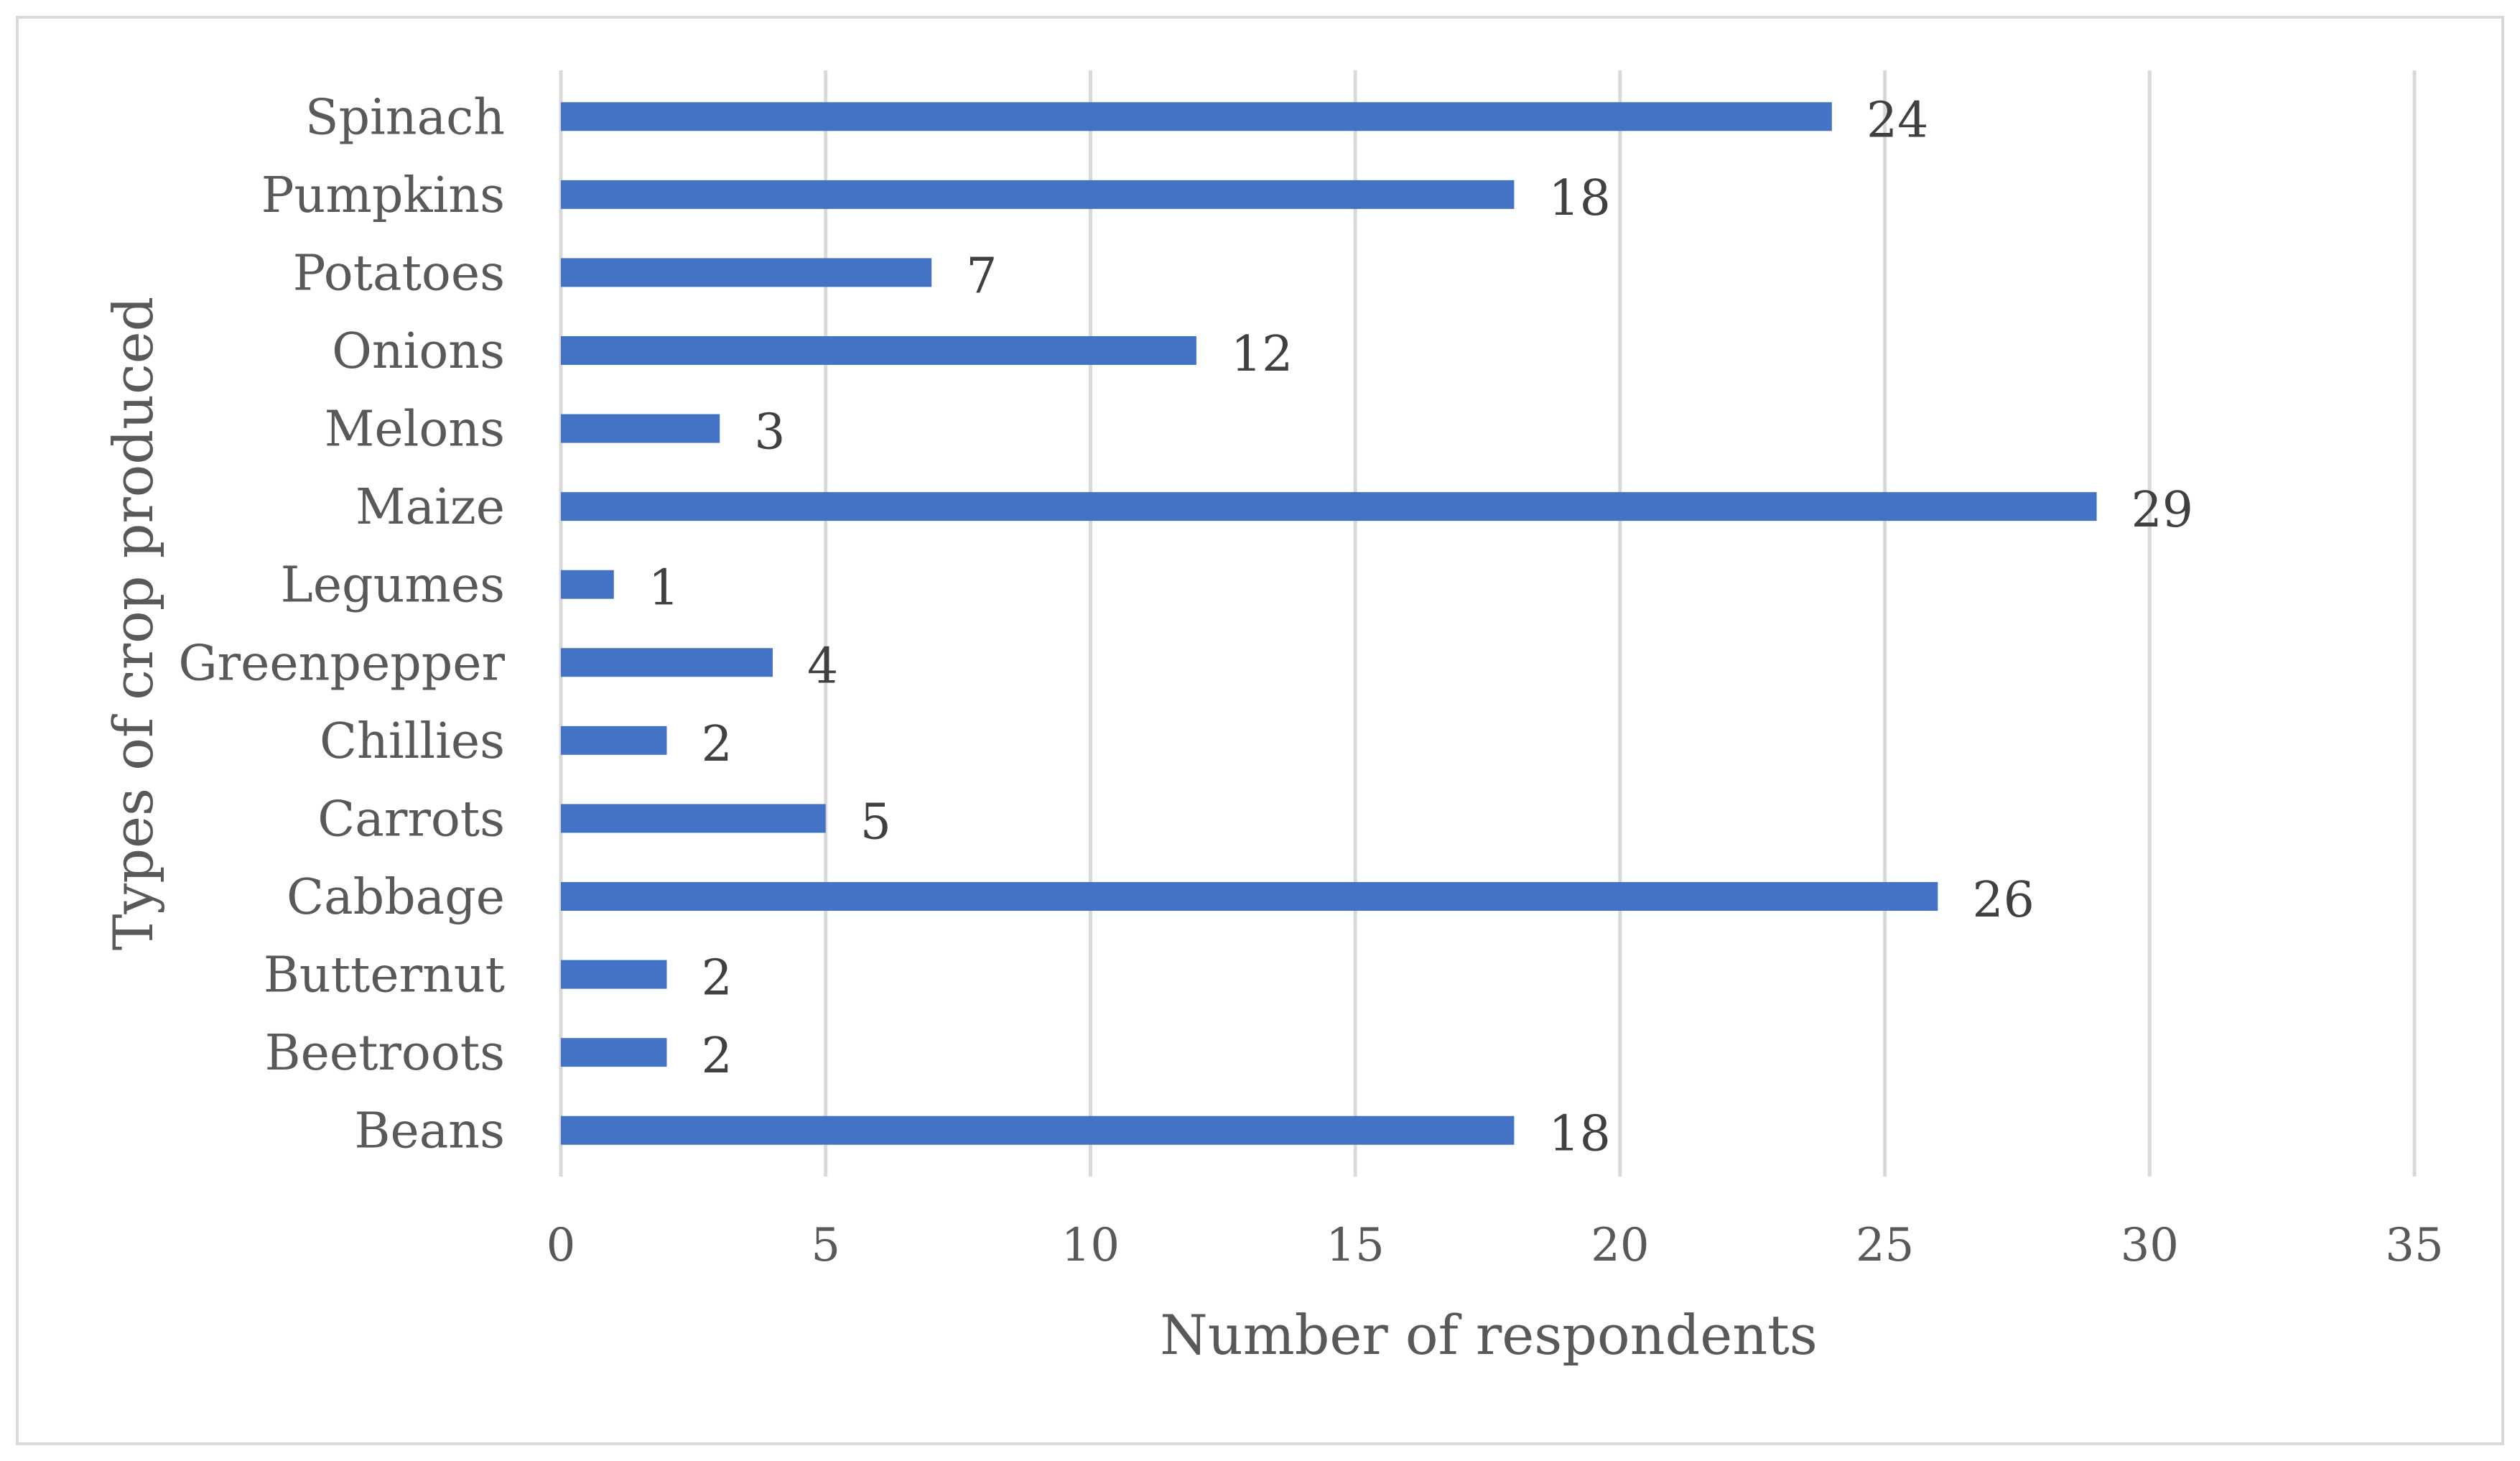 This screenshot has width=2520, height=1461. What do you see at coordinates (614, 740) in the screenshot?
I see `bar-chillies` at bounding box center [614, 740].